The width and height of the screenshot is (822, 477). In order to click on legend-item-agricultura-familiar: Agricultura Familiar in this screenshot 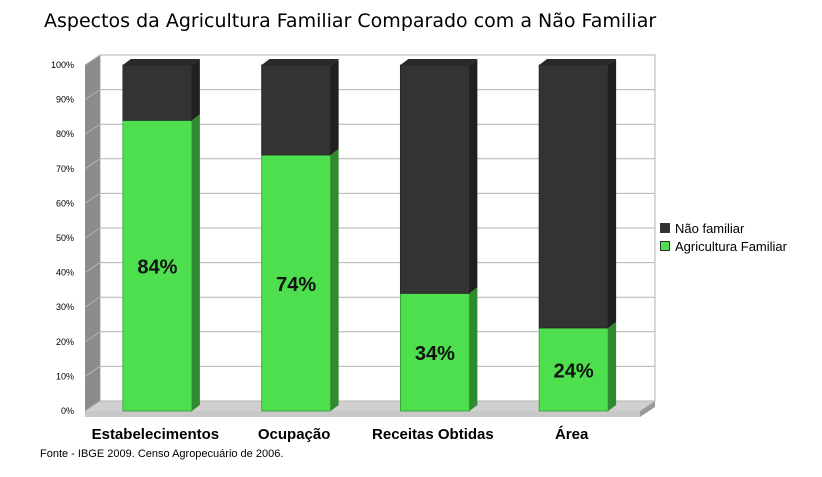, I will do `click(723, 246)`.